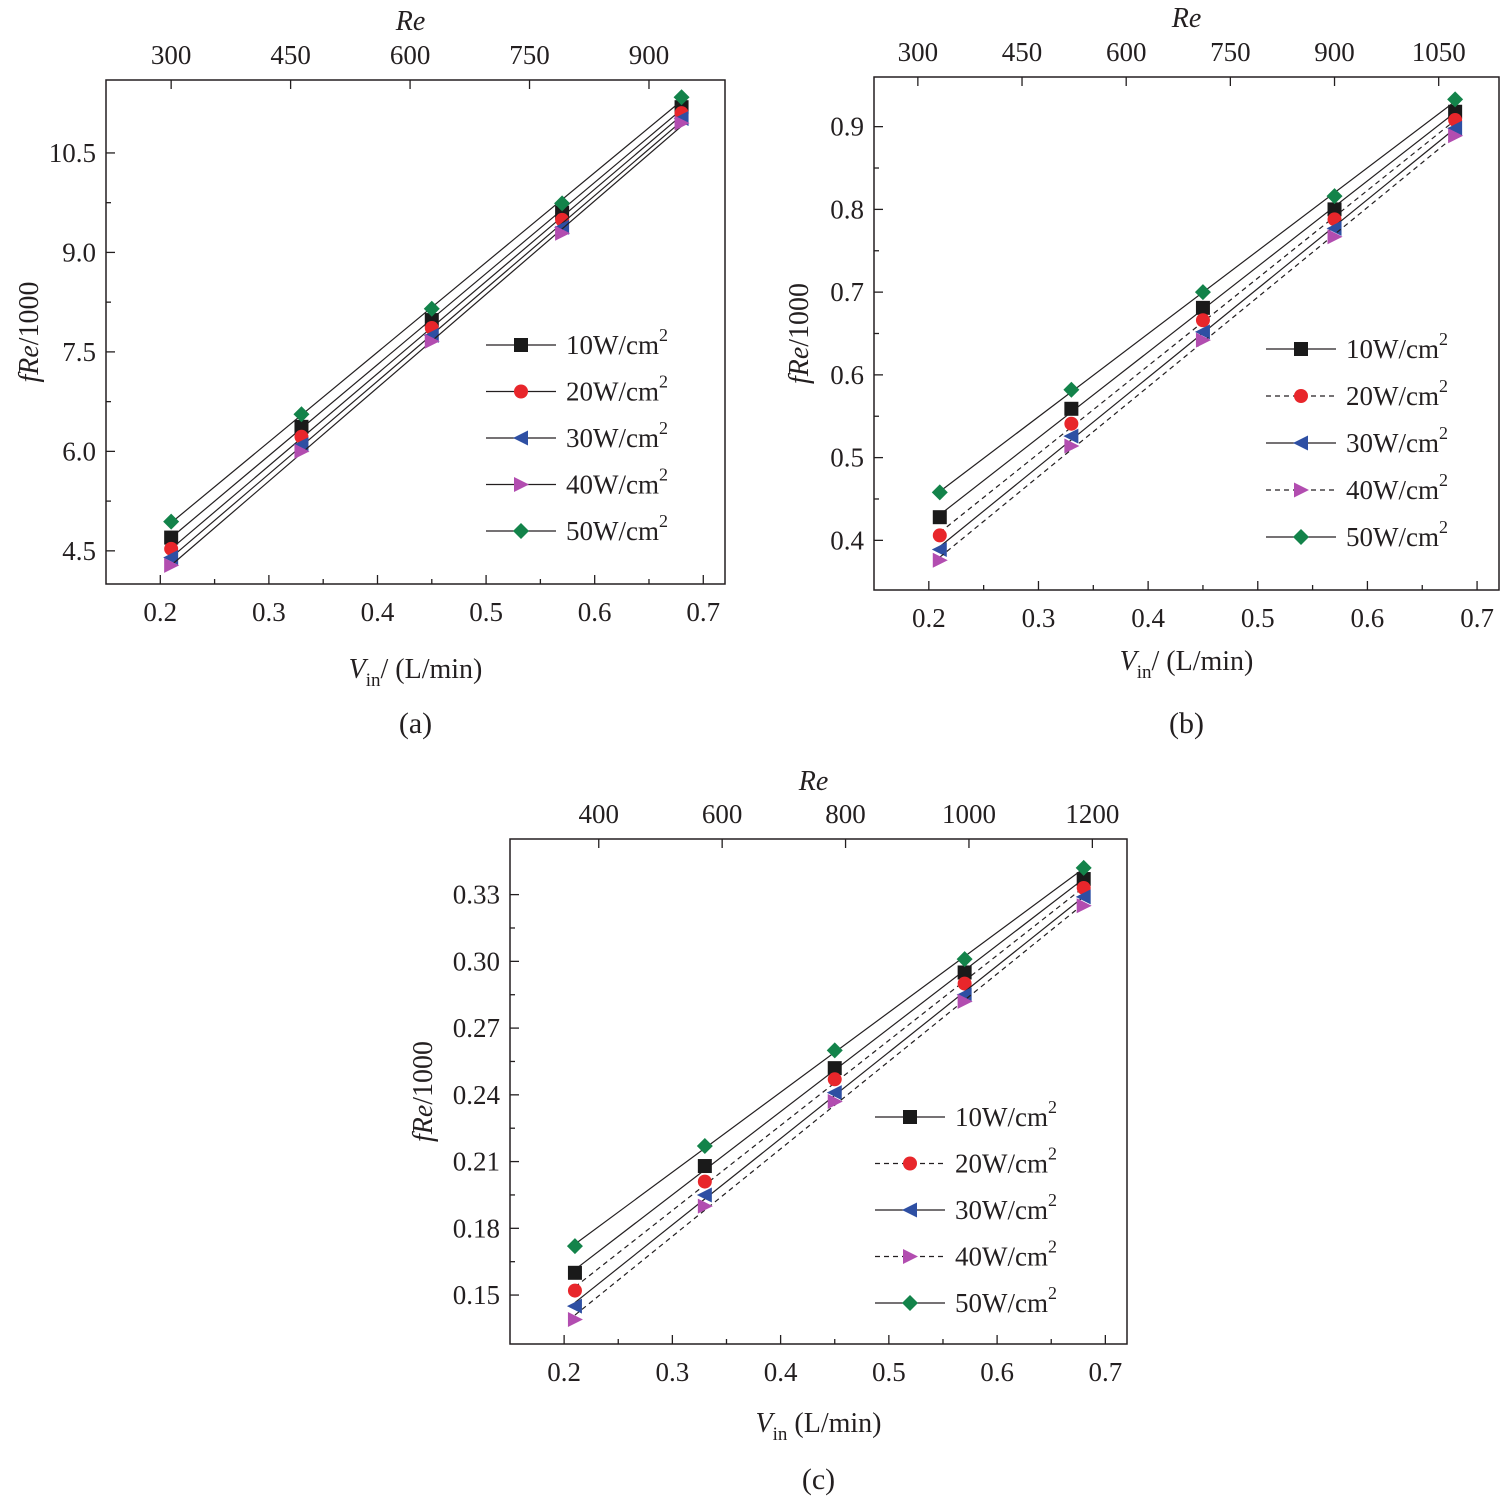 The image size is (1501, 1501). Describe the element at coordinates (476, 895) in the screenshot. I see `y-tick-label: 0.33` at that location.